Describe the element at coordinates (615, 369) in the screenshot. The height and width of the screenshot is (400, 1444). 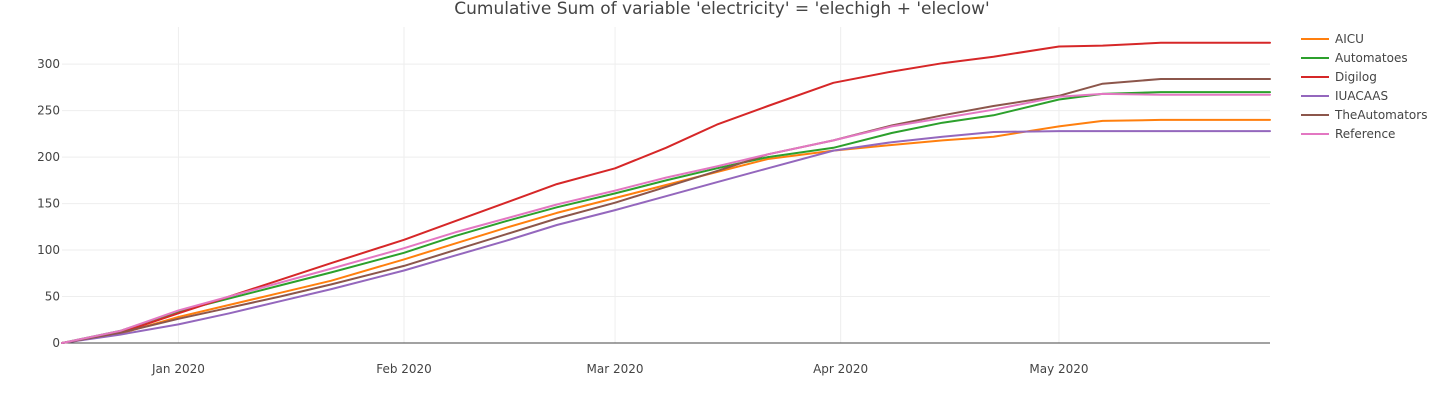
I see `x-tick-label: Mar 2020` at that location.